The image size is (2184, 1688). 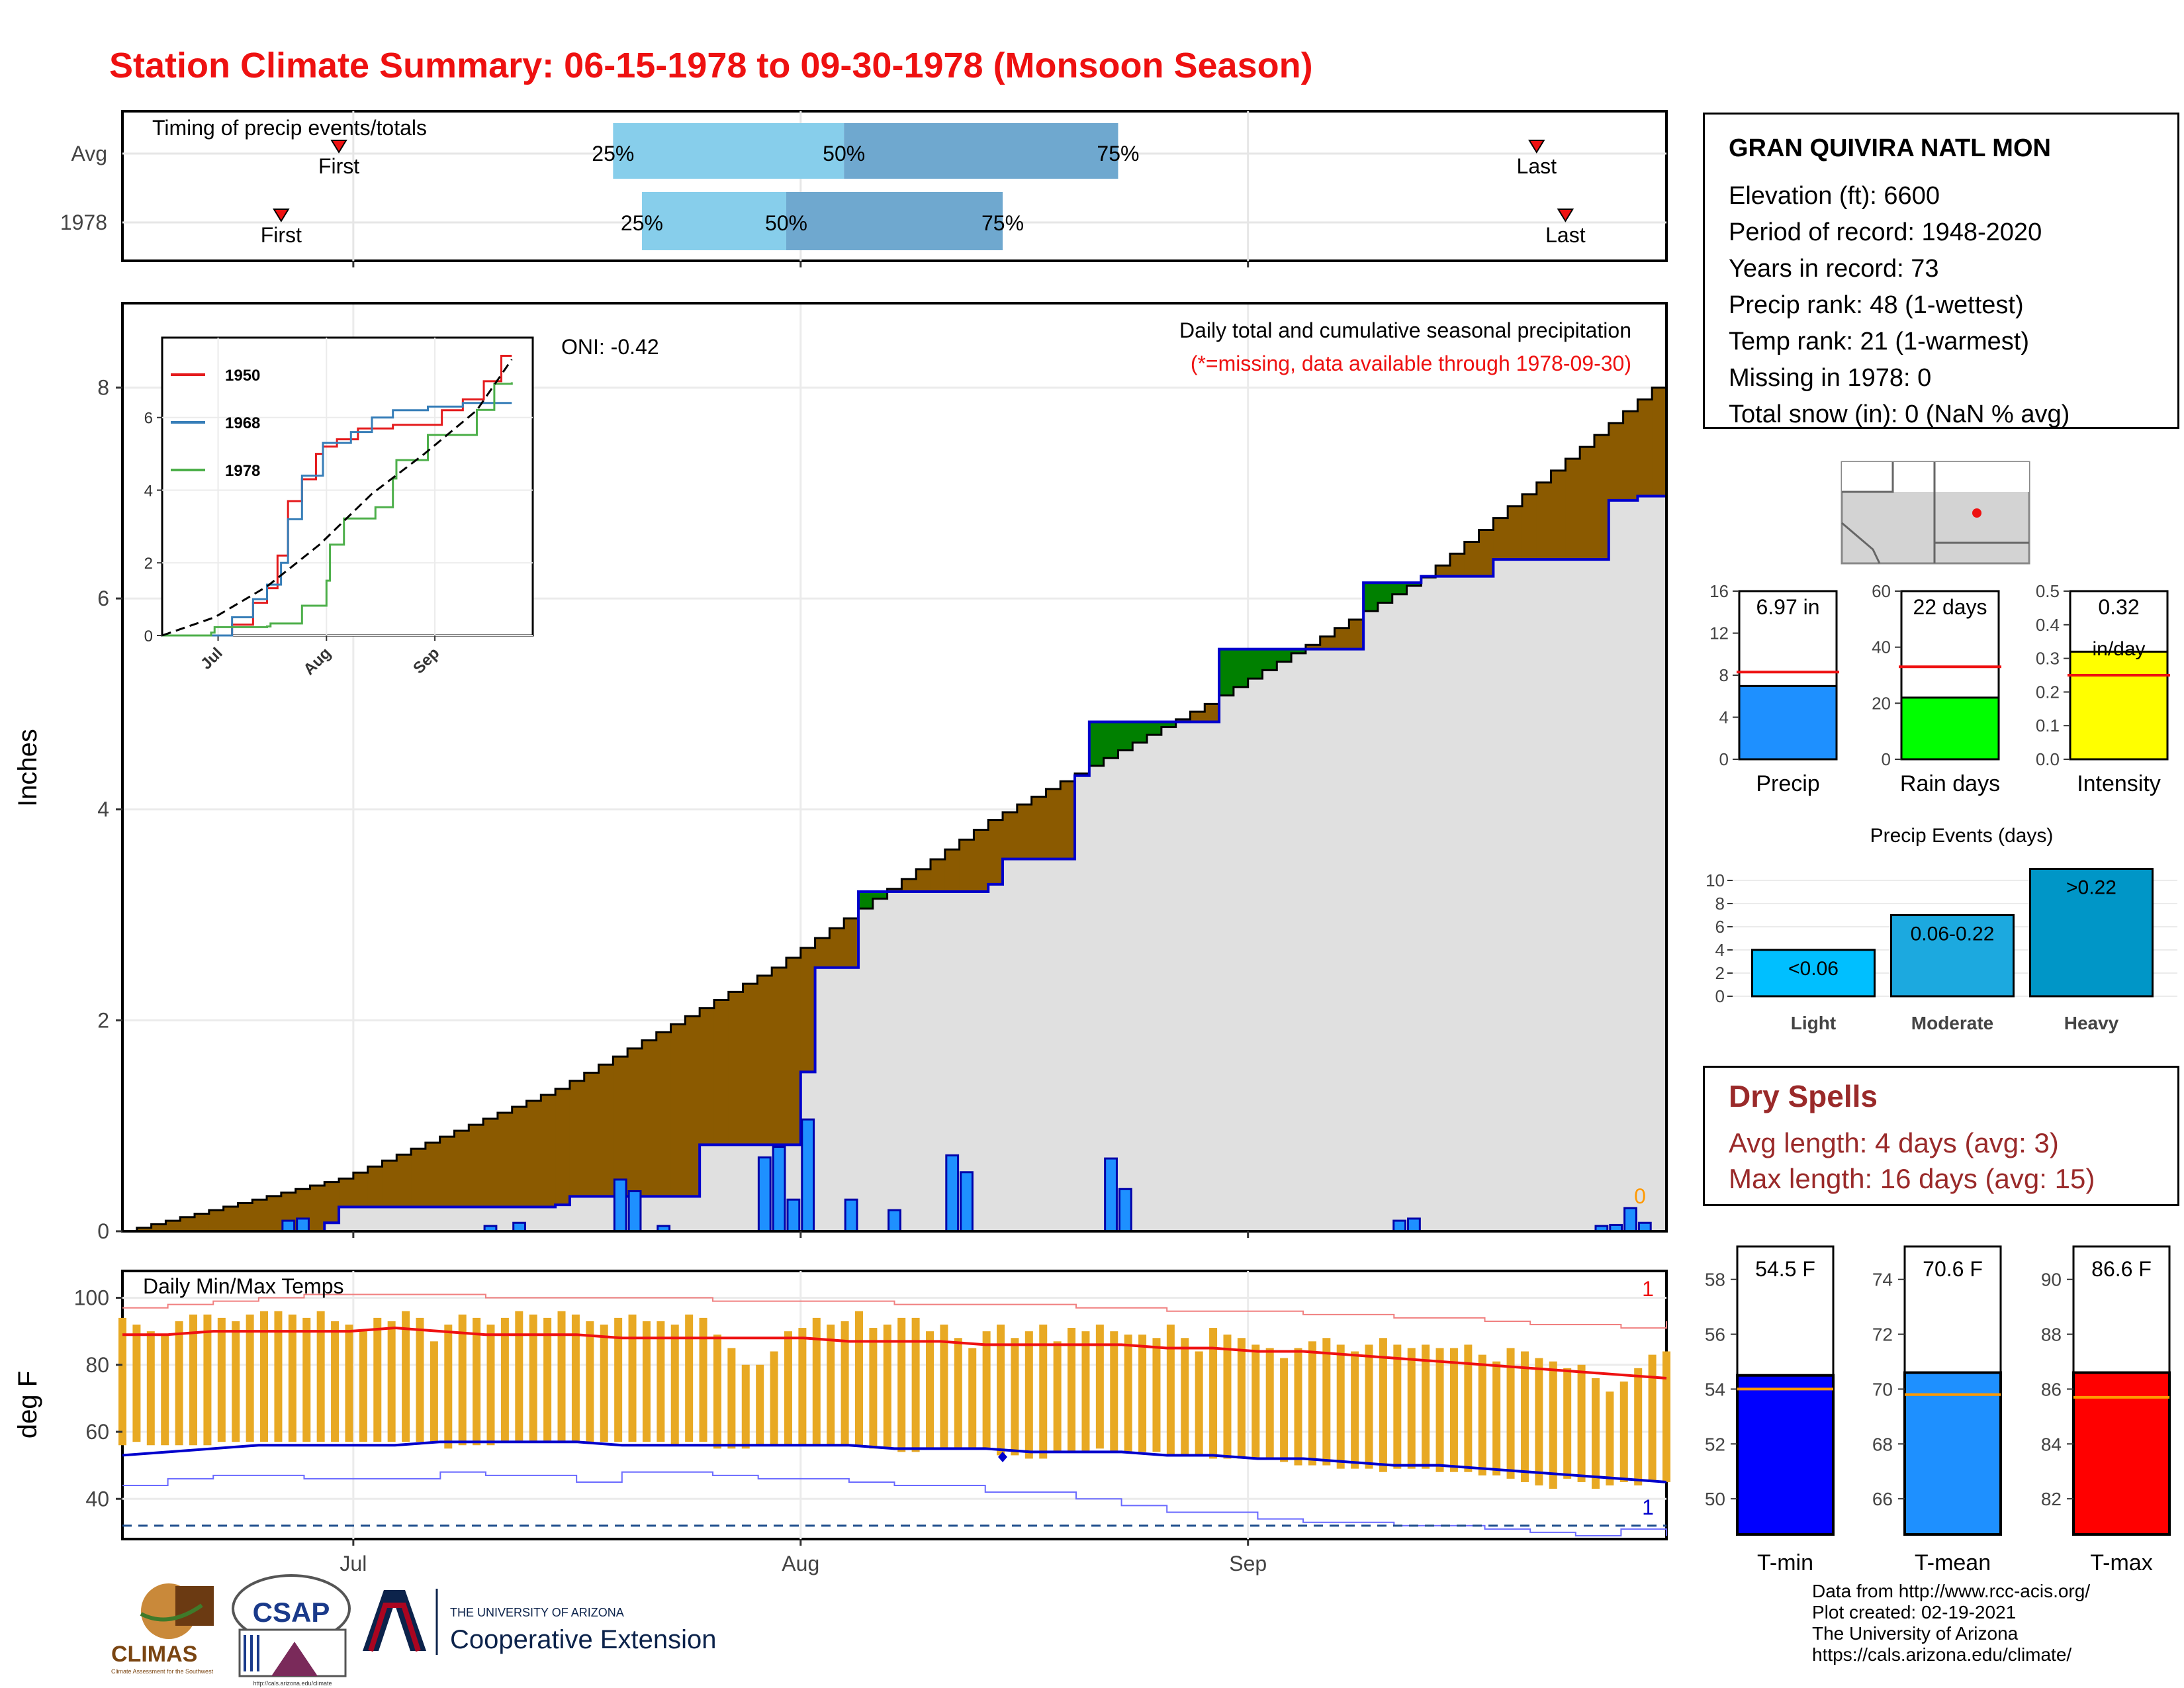 What do you see at coordinates (162, 1671) in the screenshot?
I see `climas-subtext: Climate Assessment for the Southwest` at bounding box center [162, 1671].